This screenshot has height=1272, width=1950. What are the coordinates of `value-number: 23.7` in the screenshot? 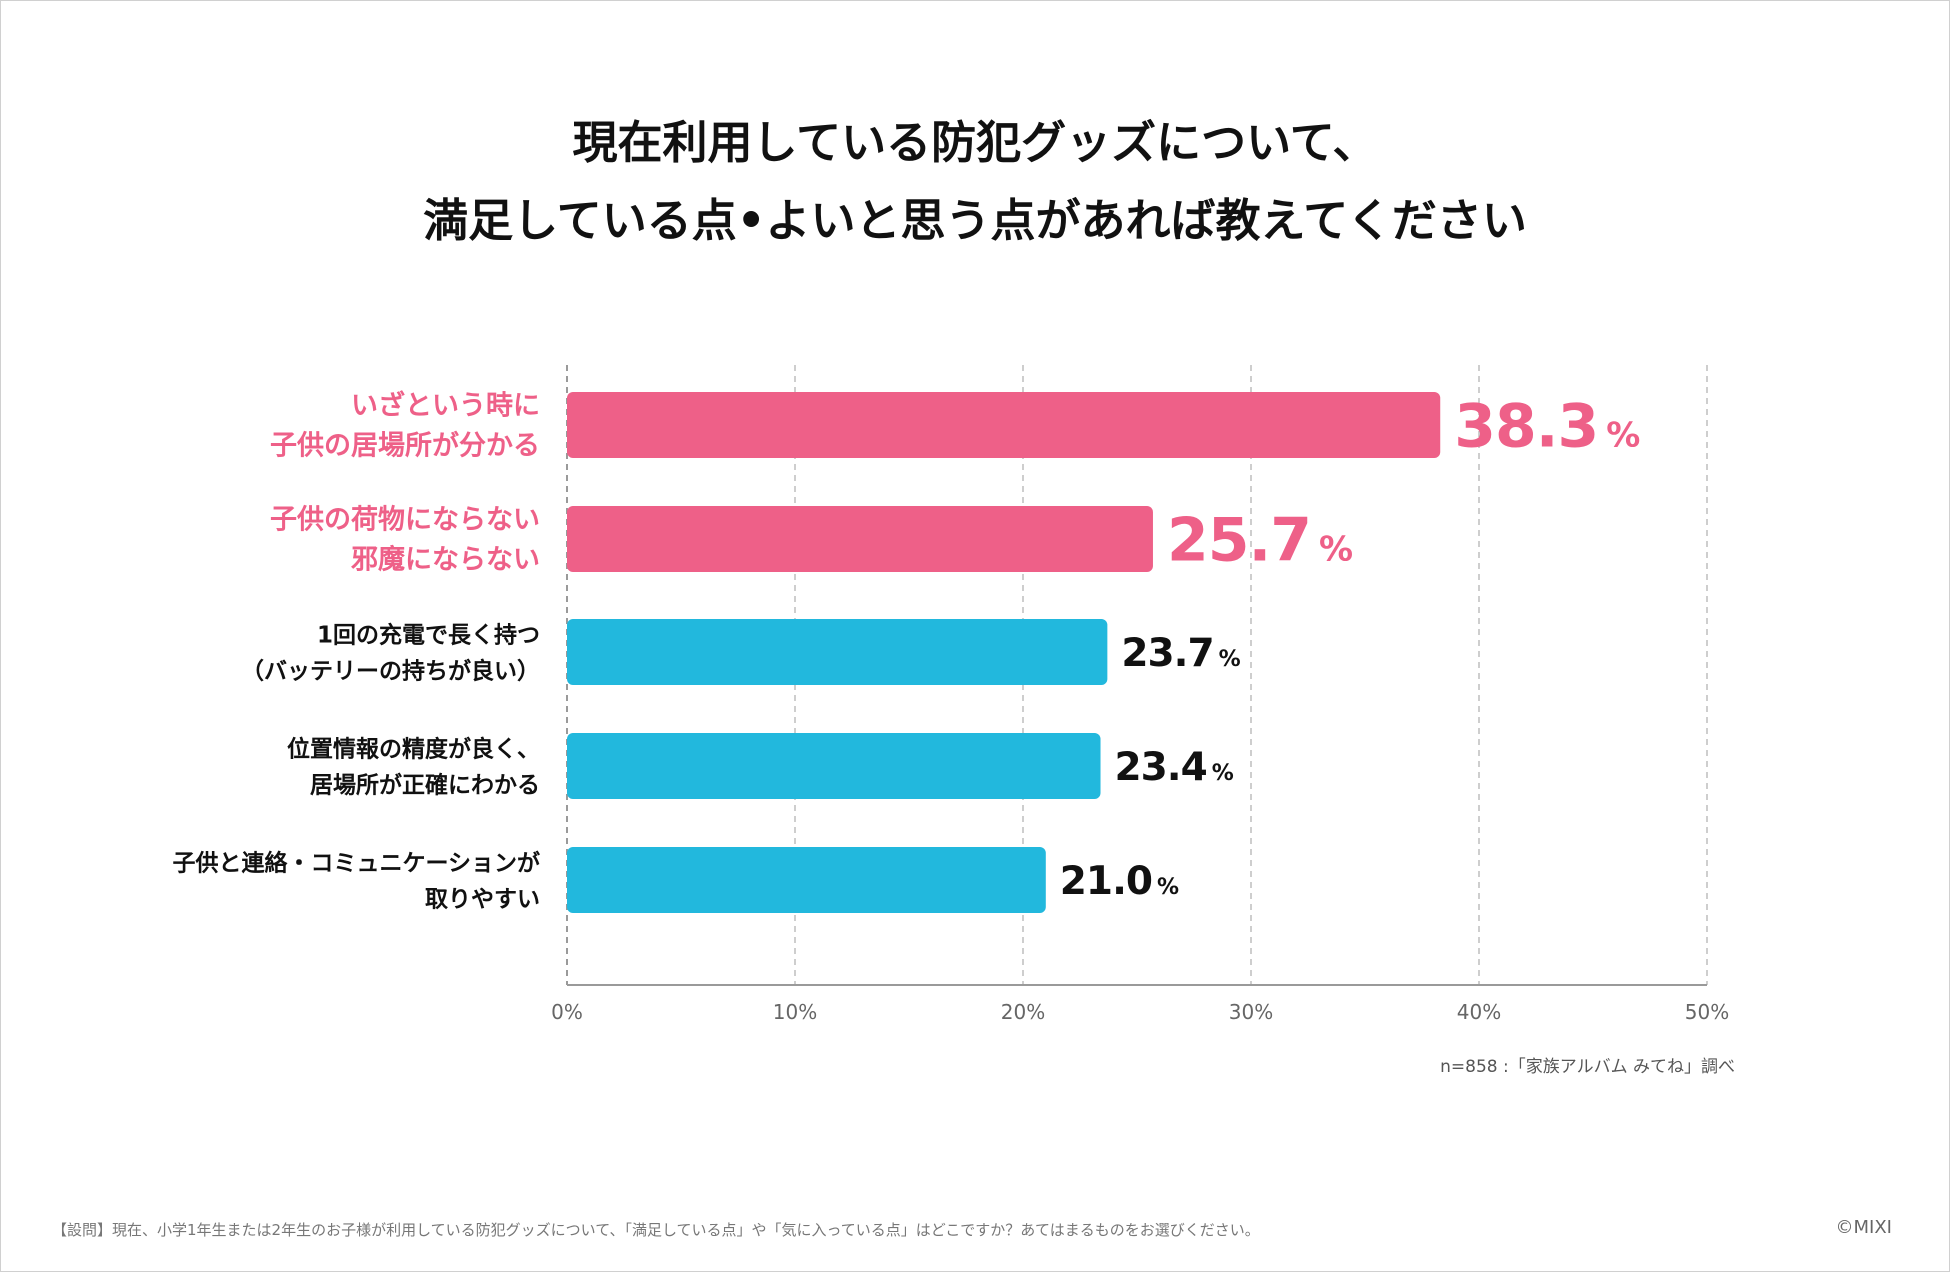 It's located at (1167, 653).